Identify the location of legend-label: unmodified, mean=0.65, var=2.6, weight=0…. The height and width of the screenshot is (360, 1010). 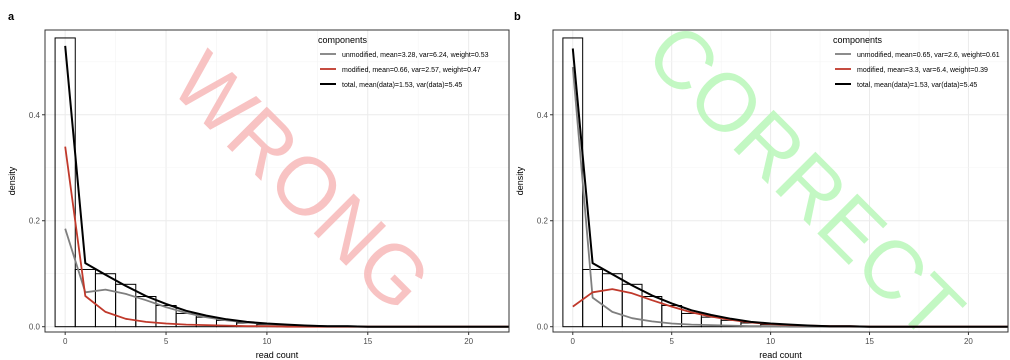
(928, 55).